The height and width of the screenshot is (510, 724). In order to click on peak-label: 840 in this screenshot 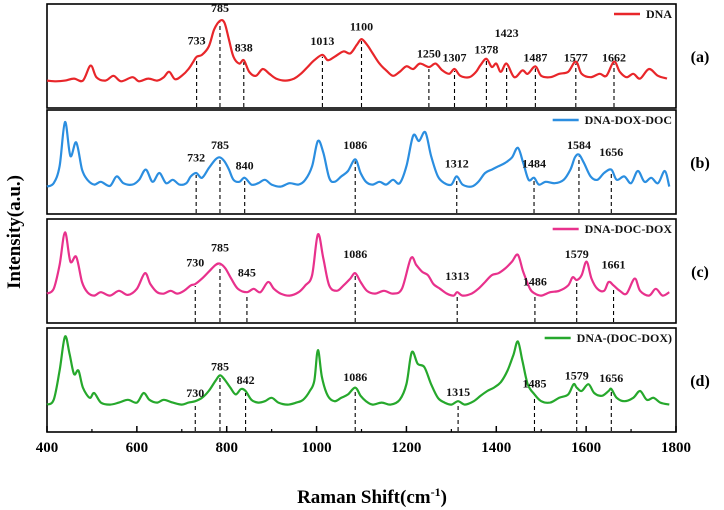, I will do `click(245, 166)`.